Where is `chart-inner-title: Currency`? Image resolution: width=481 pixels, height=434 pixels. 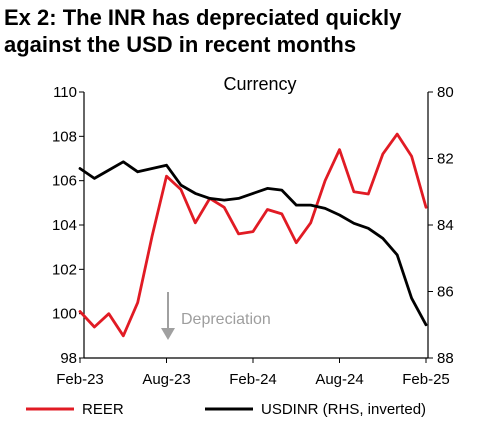 chart-inner-title: Currency is located at coordinates (259, 84).